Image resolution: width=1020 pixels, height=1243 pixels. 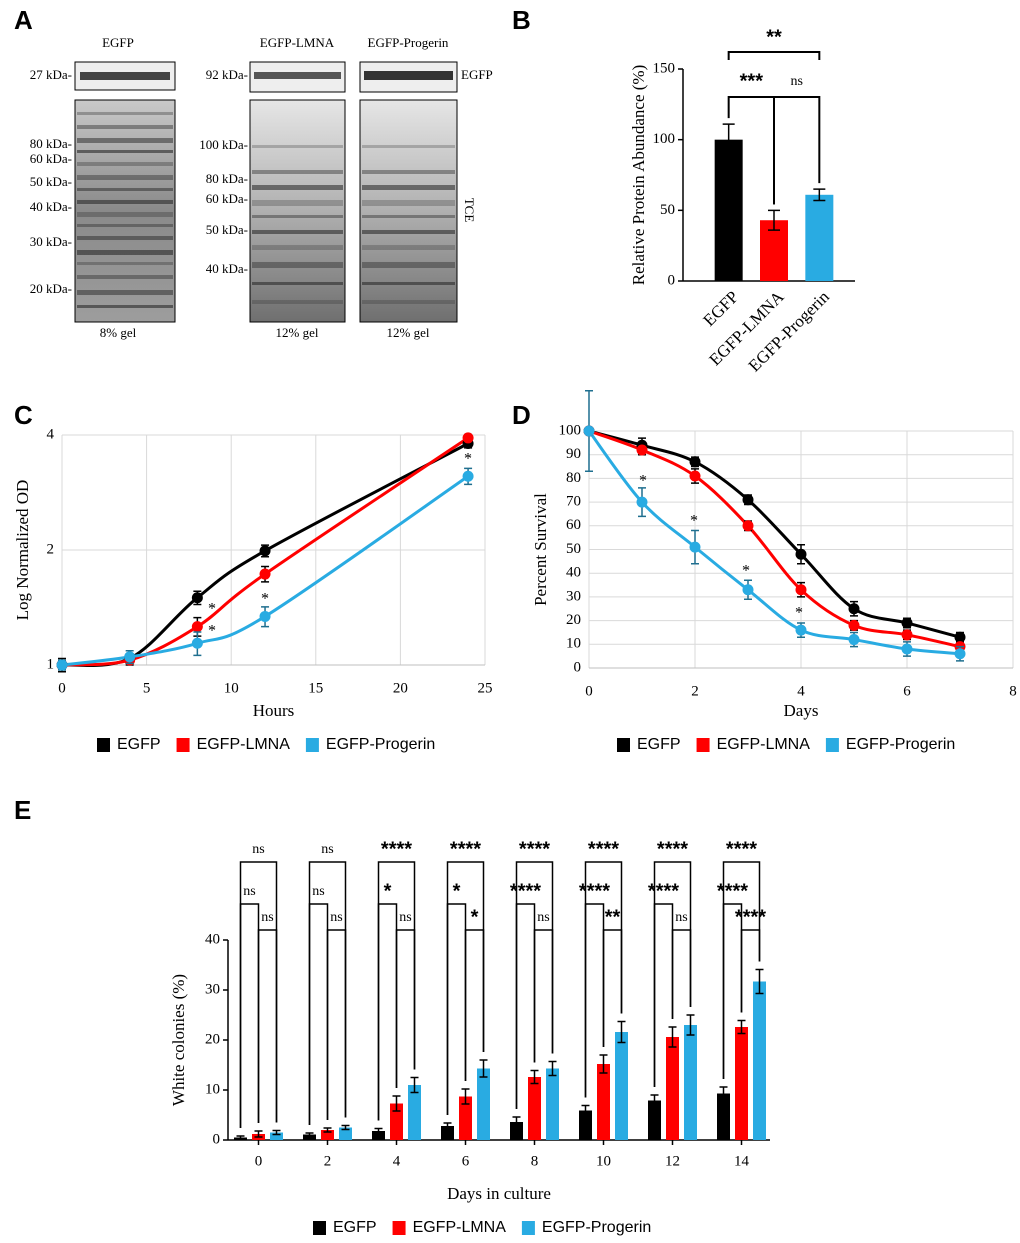 What do you see at coordinates (573, 478) in the screenshot?
I see `y-tick-label: 80` at bounding box center [573, 478].